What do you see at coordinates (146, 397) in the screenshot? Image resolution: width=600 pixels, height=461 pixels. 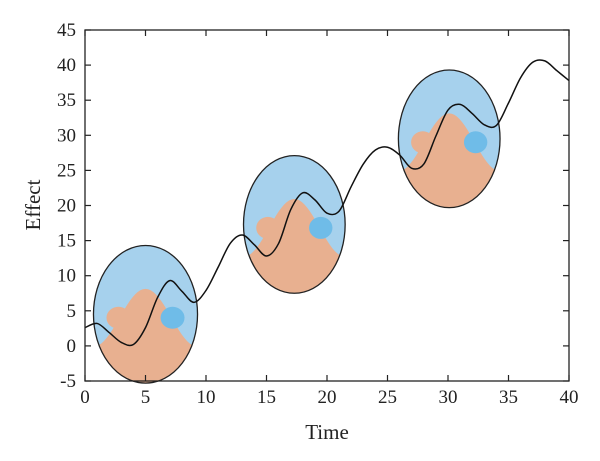 I see `x-tick-label: 5` at bounding box center [146, 397].